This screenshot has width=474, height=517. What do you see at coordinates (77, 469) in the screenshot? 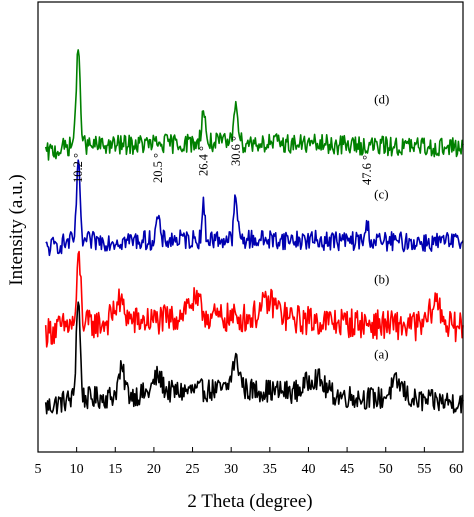
I see `x-tick-label: 10` at bounding box center [77, 469].